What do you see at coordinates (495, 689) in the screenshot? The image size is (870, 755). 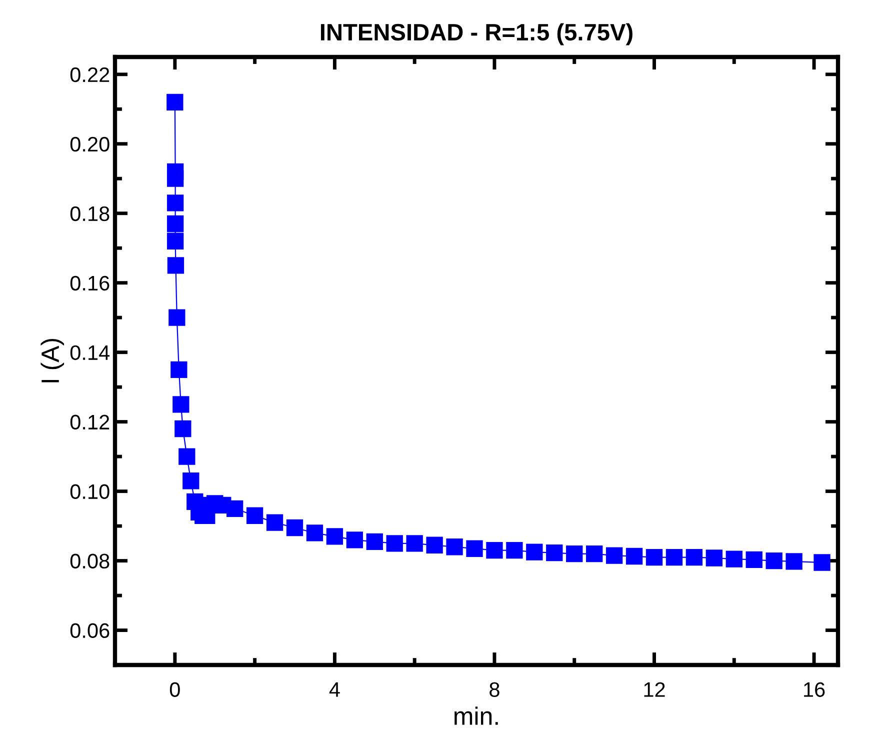 I see `x-tick-label: 8` at bounding box center [495, 689].